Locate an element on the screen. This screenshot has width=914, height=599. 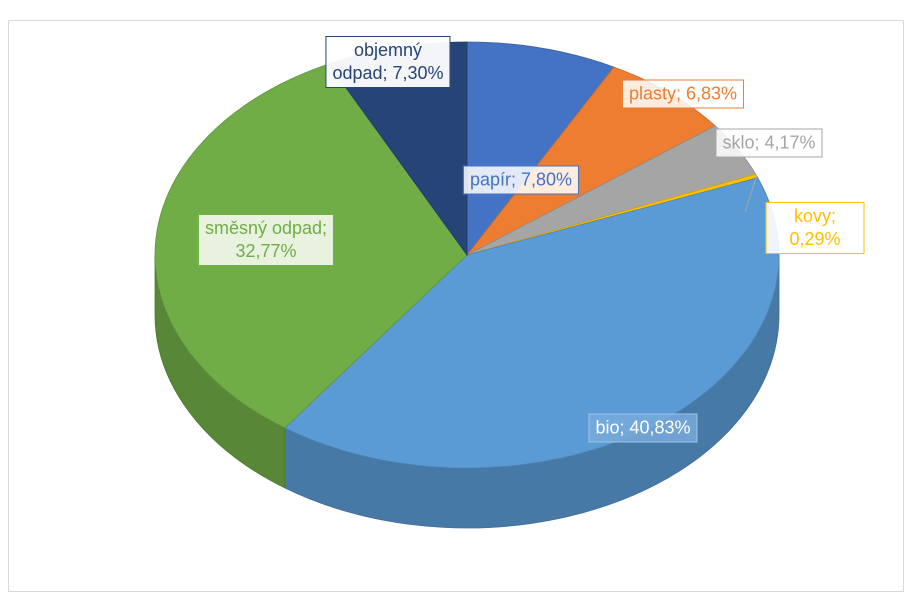
data-label: objemný odpad; 7,30% is located at coordinates (388, 62).